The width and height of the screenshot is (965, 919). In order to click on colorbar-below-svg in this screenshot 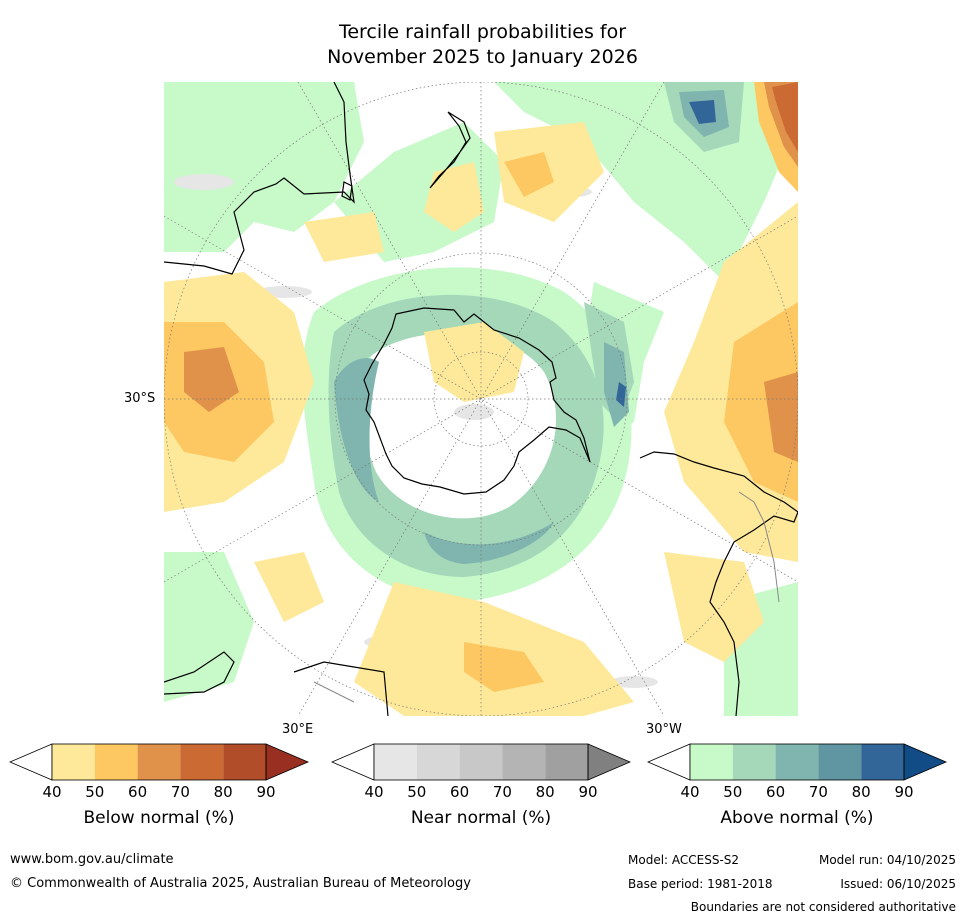, I will do `click(159, 762)`.